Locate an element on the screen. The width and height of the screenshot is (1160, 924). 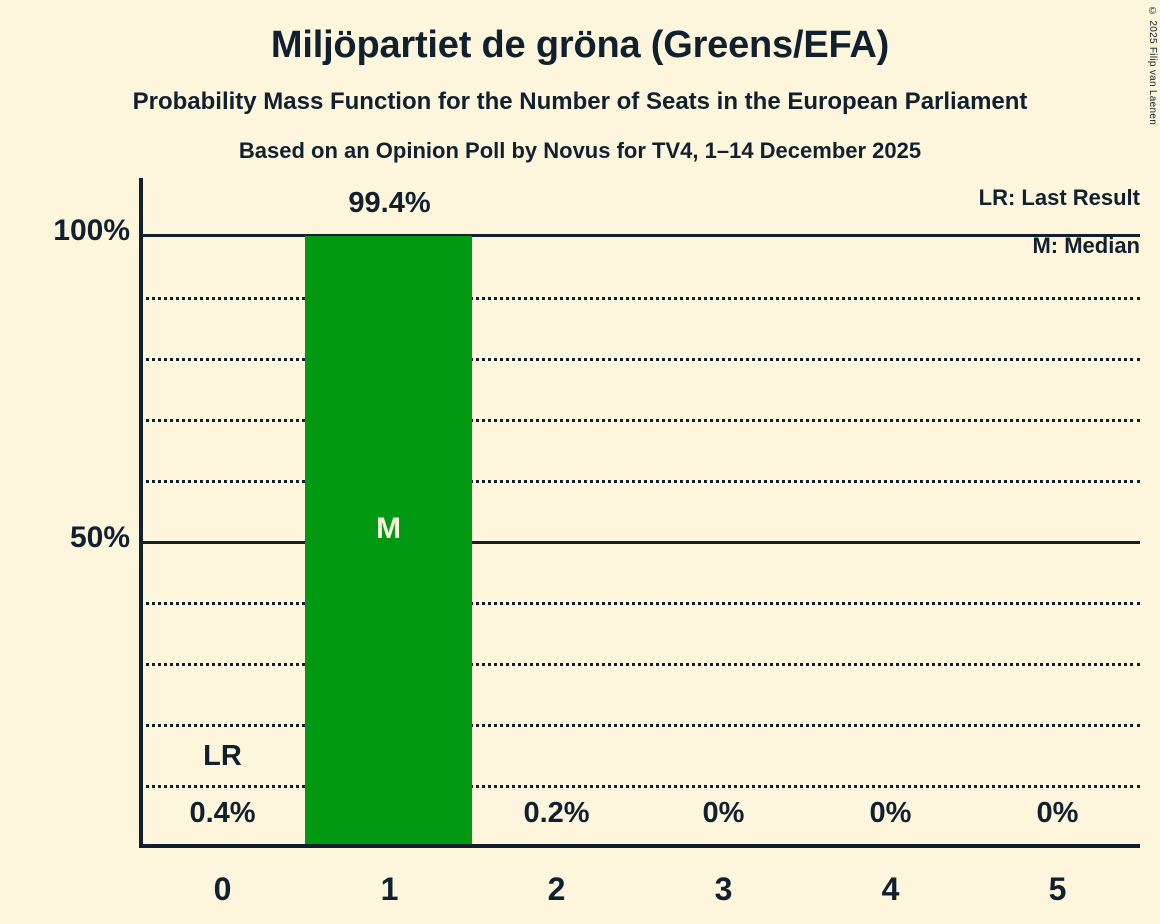
value-label-seat-5: 0% is located at coordinates (1057, 813).